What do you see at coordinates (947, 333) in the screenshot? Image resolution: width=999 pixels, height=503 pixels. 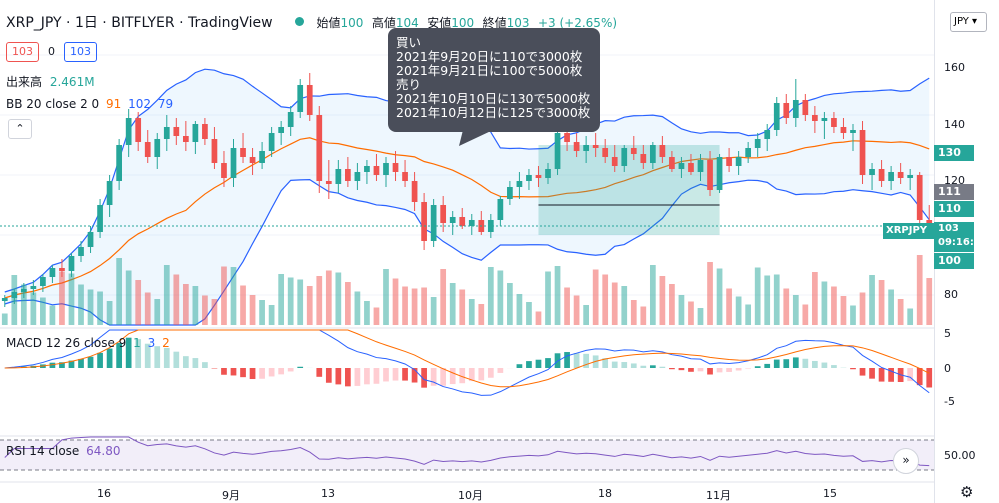 I see `macd-tick: 5` at bounding box center [947, 333].